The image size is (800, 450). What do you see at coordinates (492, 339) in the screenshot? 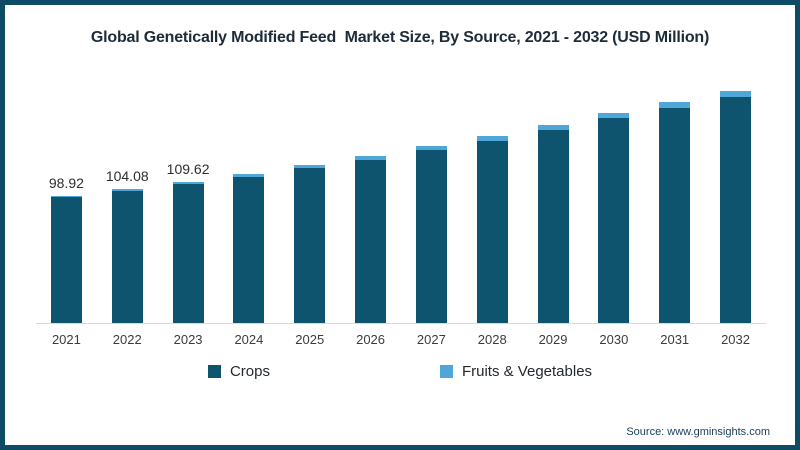
I see `x-tick-2028: 2028` at bounding box center [492, 339].